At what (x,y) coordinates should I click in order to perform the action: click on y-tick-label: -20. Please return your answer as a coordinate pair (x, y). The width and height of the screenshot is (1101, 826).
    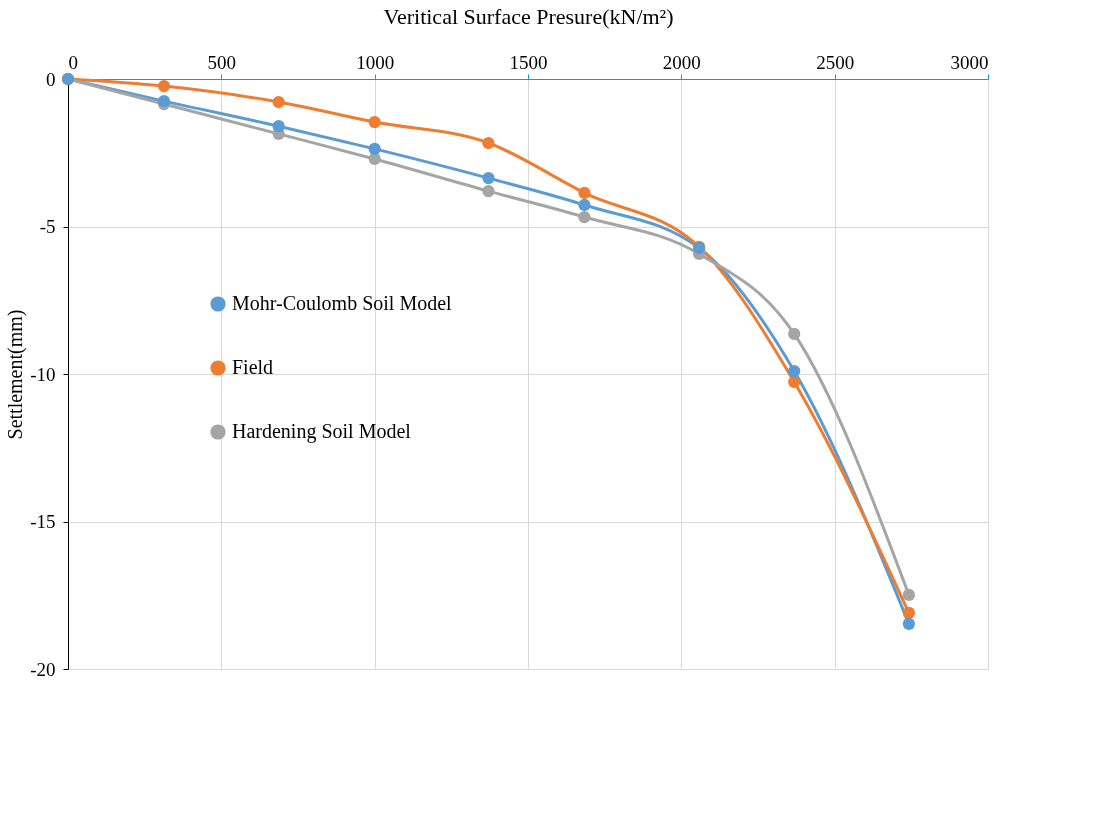
    Looking at the image, I should click on (43, 669).